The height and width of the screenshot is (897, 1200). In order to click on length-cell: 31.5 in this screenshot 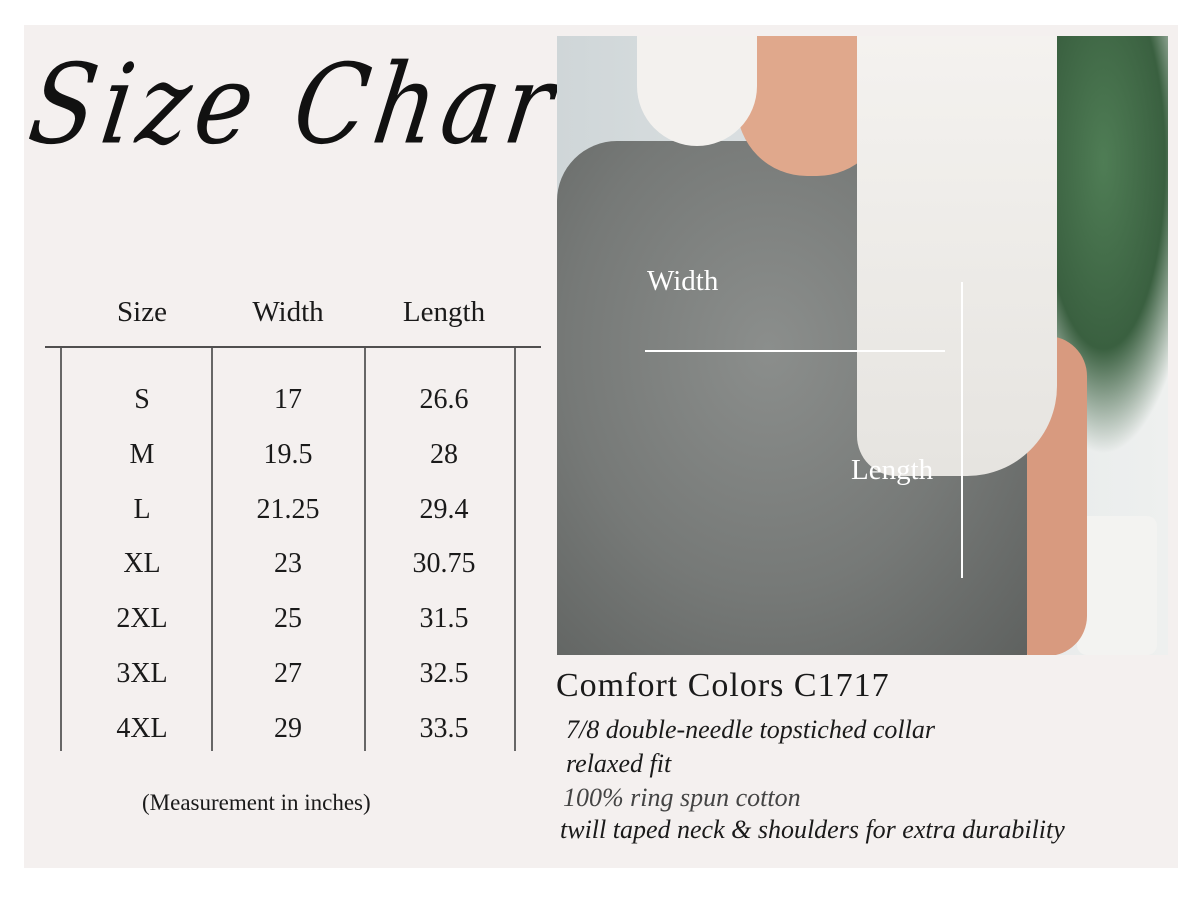, I will do `click(444, 619)`.